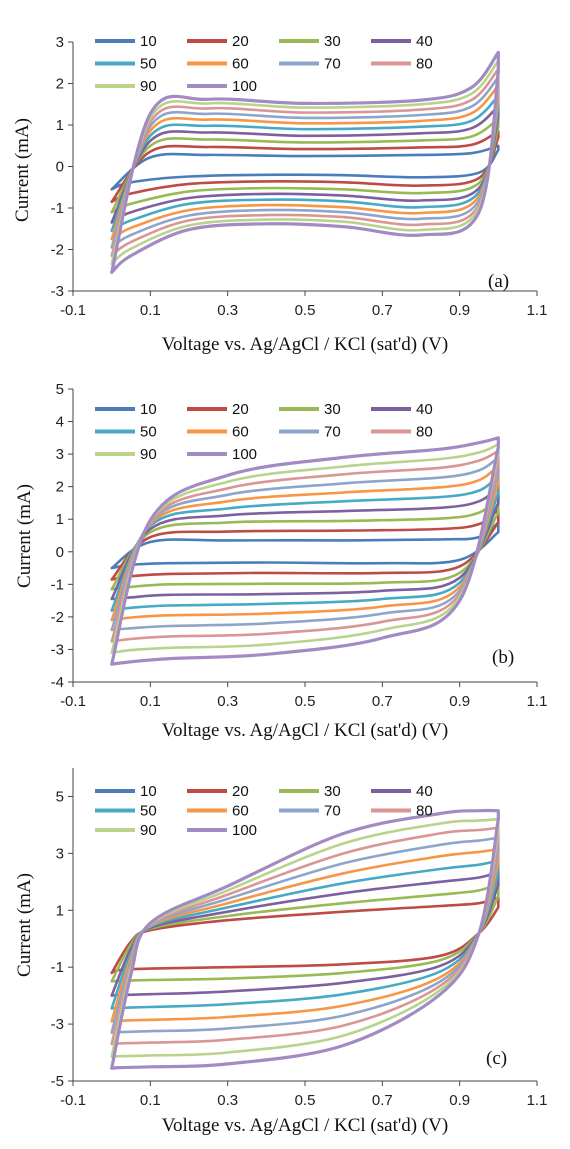 The height and width of the screenshot is (1149, 570). What do you see at coordinates (57, 250) in the screenshot?
I see `y-tick-label: -2` at bounding box center [57, 250].